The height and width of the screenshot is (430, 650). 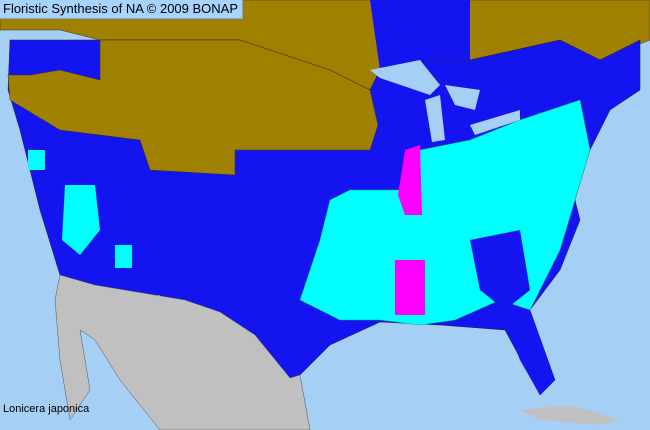 I want to click on ontario-region, so click(x=420, y=35).